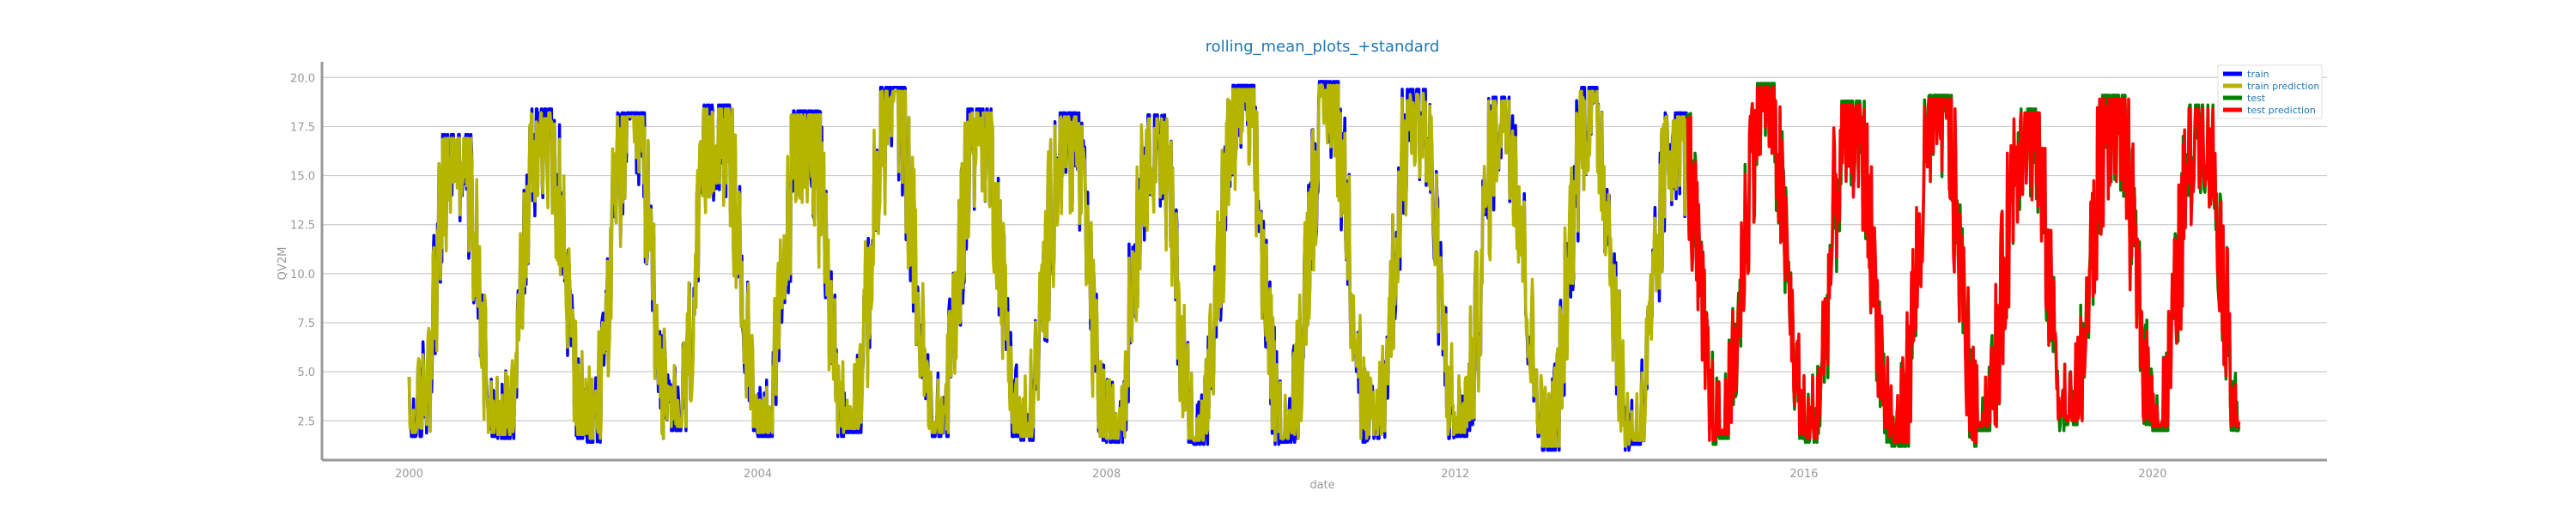 The width and height of the screenshot is (2576, 515). Describe the element at coordinates (302, 127) in the screenshot. I see `y-tick-label: 17.5` at that location.